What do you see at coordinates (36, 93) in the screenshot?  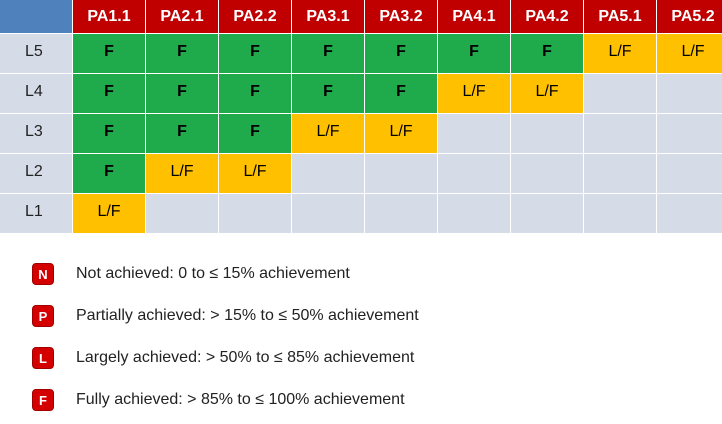 I see `row-label: L4` at bounding box center [36, 93].